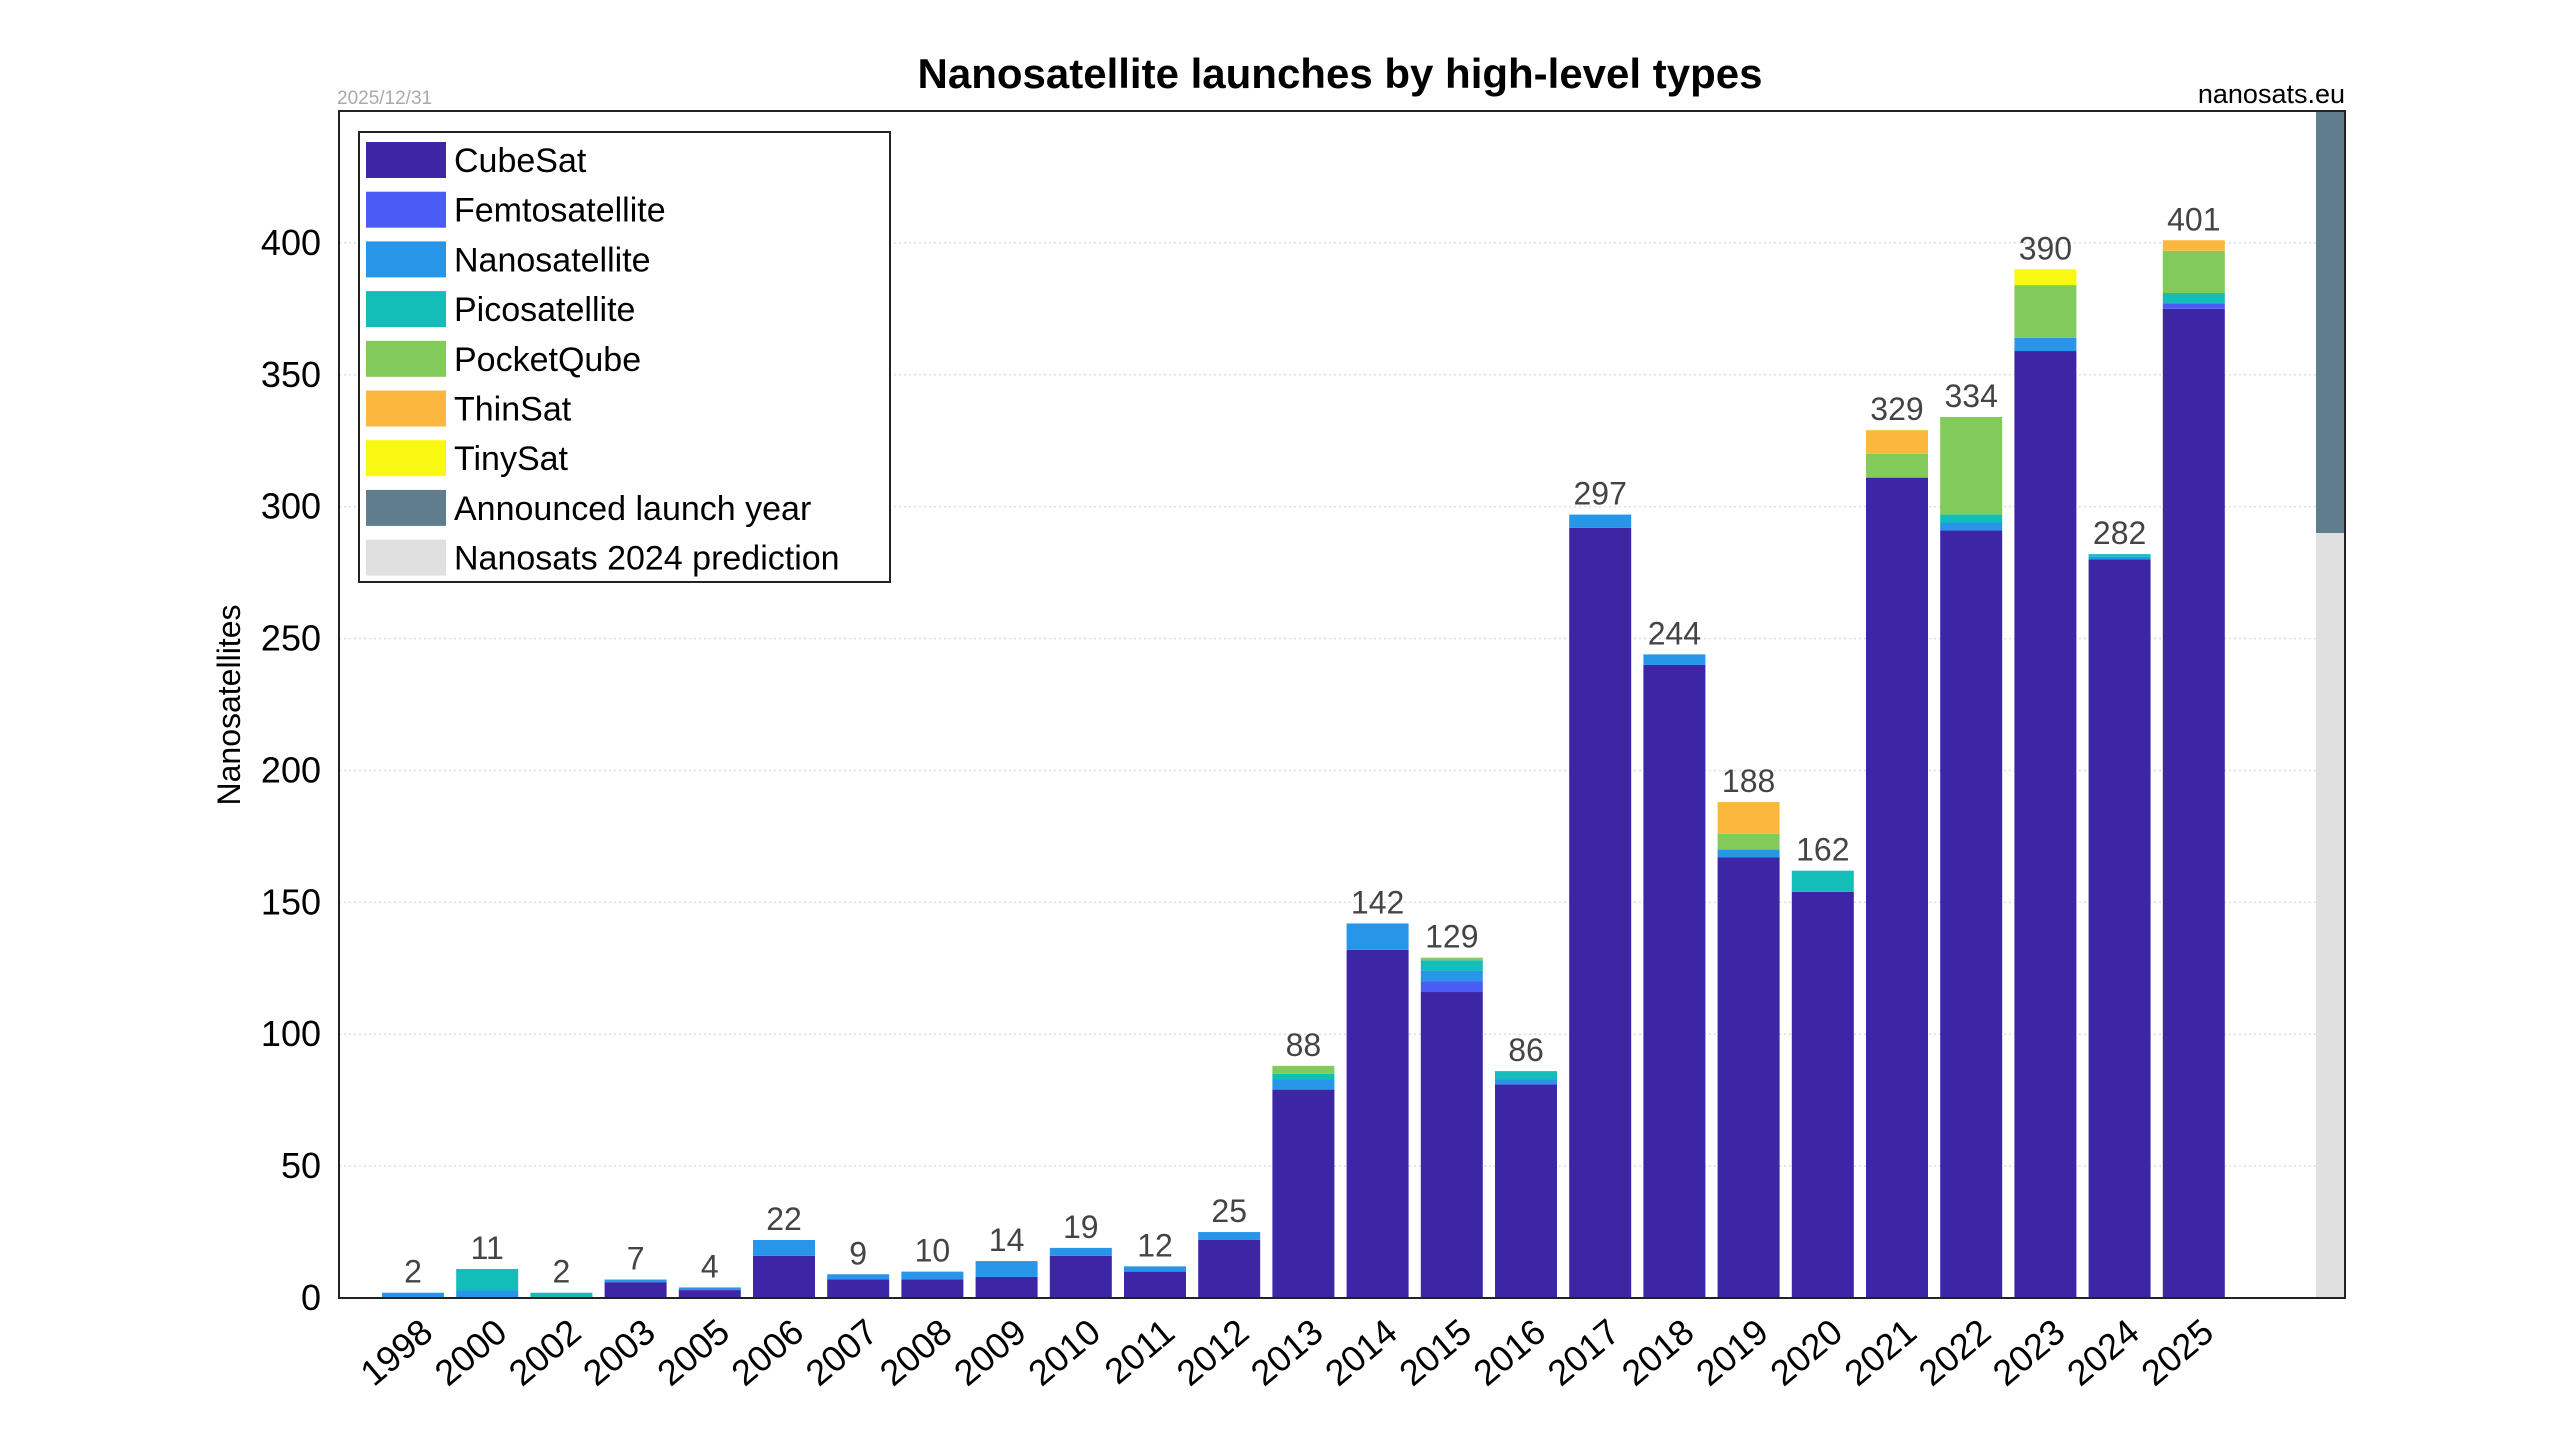  Describe the element at coordinates (1080, 1251) in the screenshot. I see `bar-segment-nanosatellite-2010` at that location.